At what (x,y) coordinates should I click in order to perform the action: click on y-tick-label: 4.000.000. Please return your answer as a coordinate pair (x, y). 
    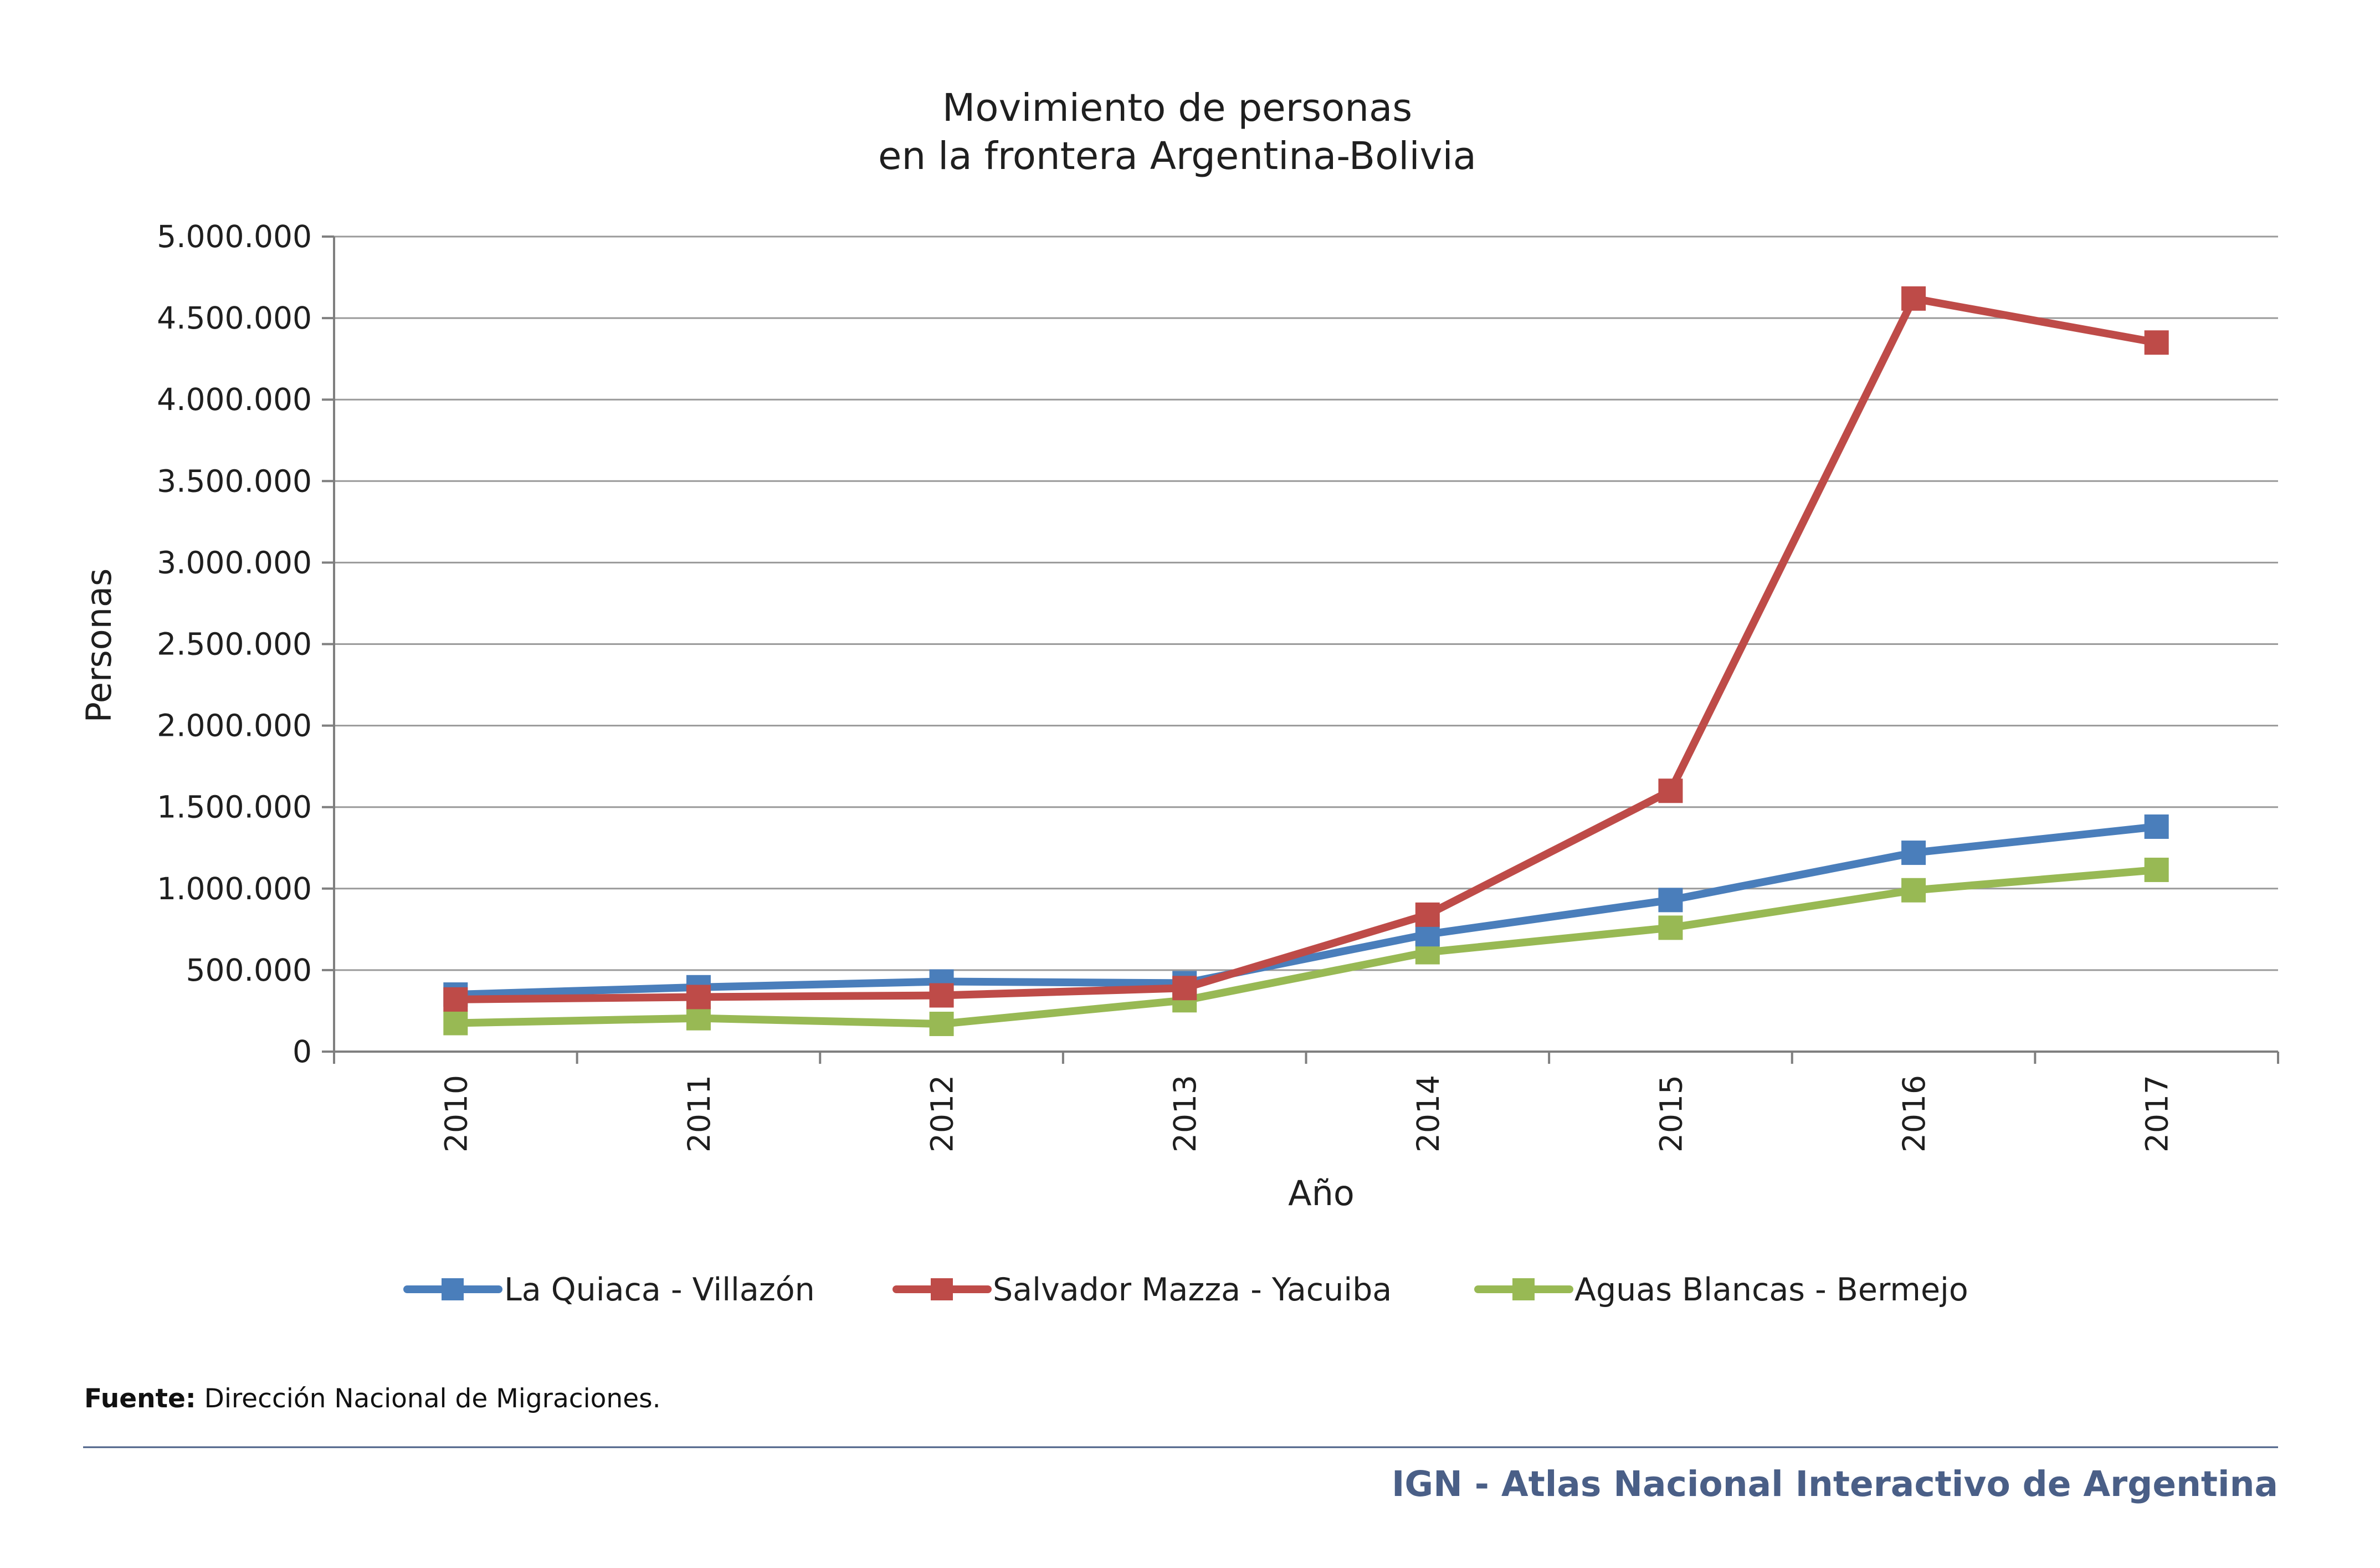
    Looking at the image, I should click on (235, 399).